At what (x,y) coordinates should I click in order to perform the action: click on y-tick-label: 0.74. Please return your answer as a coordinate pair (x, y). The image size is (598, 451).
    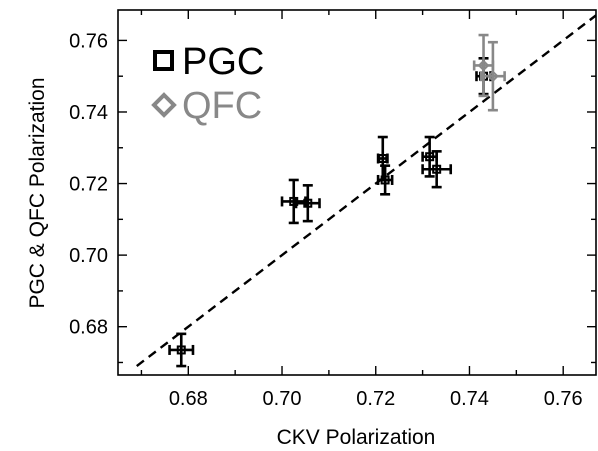
    Looking at the image, I should click on (88, 113).